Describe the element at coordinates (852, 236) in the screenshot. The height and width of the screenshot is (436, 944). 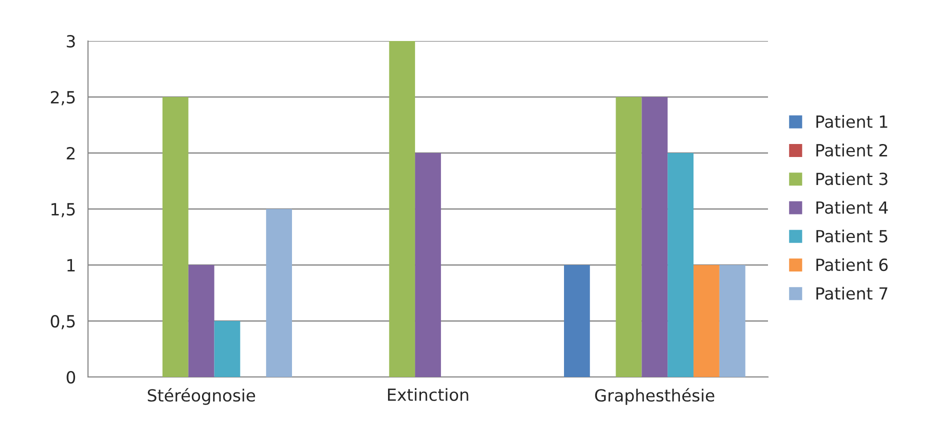
I see `legend-label: Patient 5` at that location.